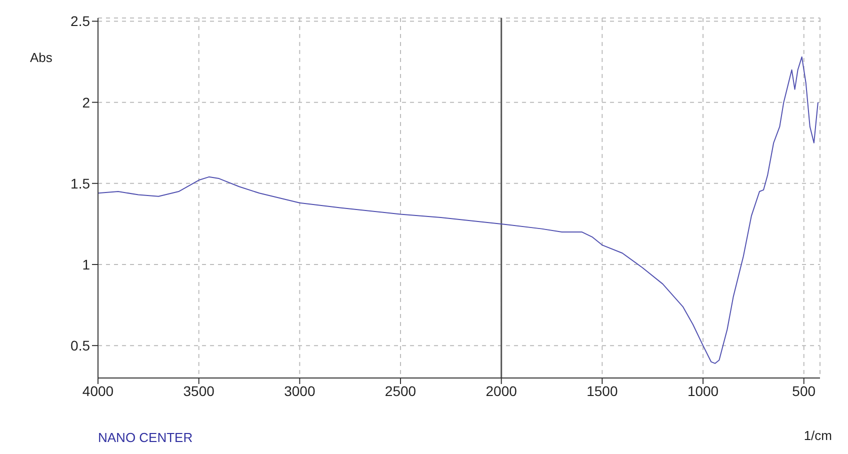  I want to click on x-tick-label: 4000, so click(98, 390).